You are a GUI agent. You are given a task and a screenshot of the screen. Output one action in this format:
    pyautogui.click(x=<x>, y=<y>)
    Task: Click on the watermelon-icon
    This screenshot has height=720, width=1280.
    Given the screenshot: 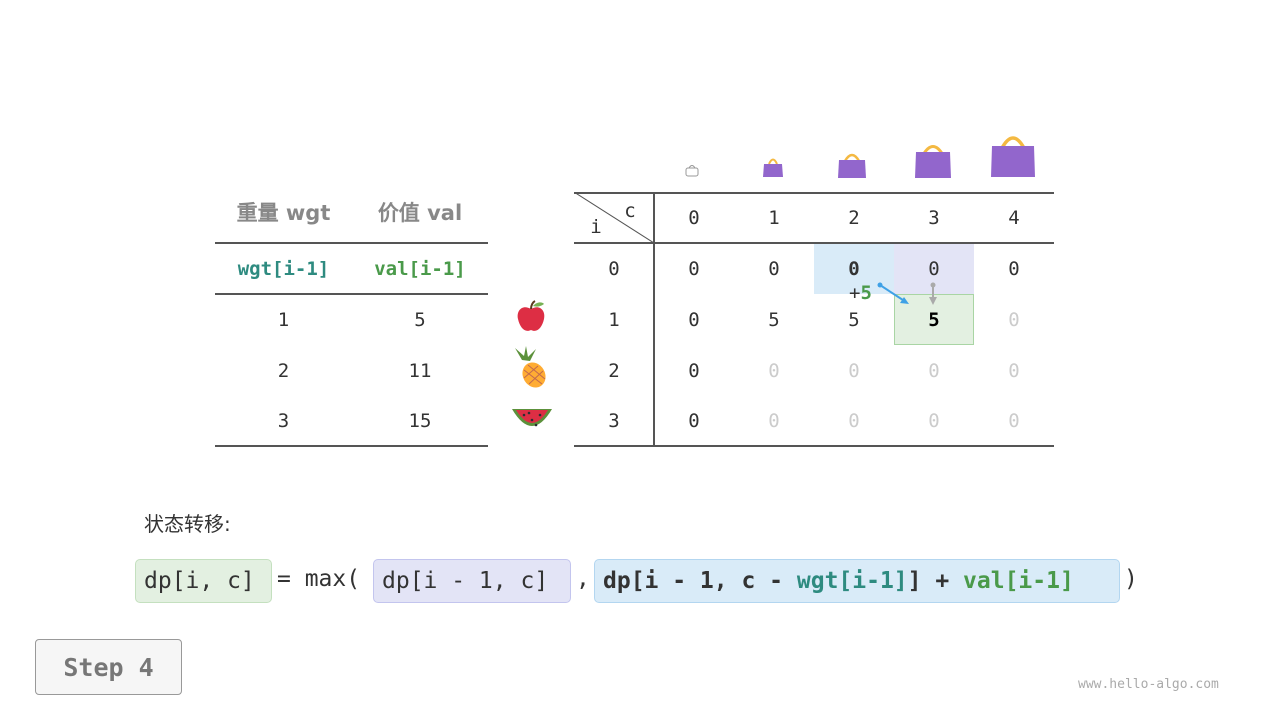 What is the action you would take?
    pyautogui.click(x=532, y=418)
    